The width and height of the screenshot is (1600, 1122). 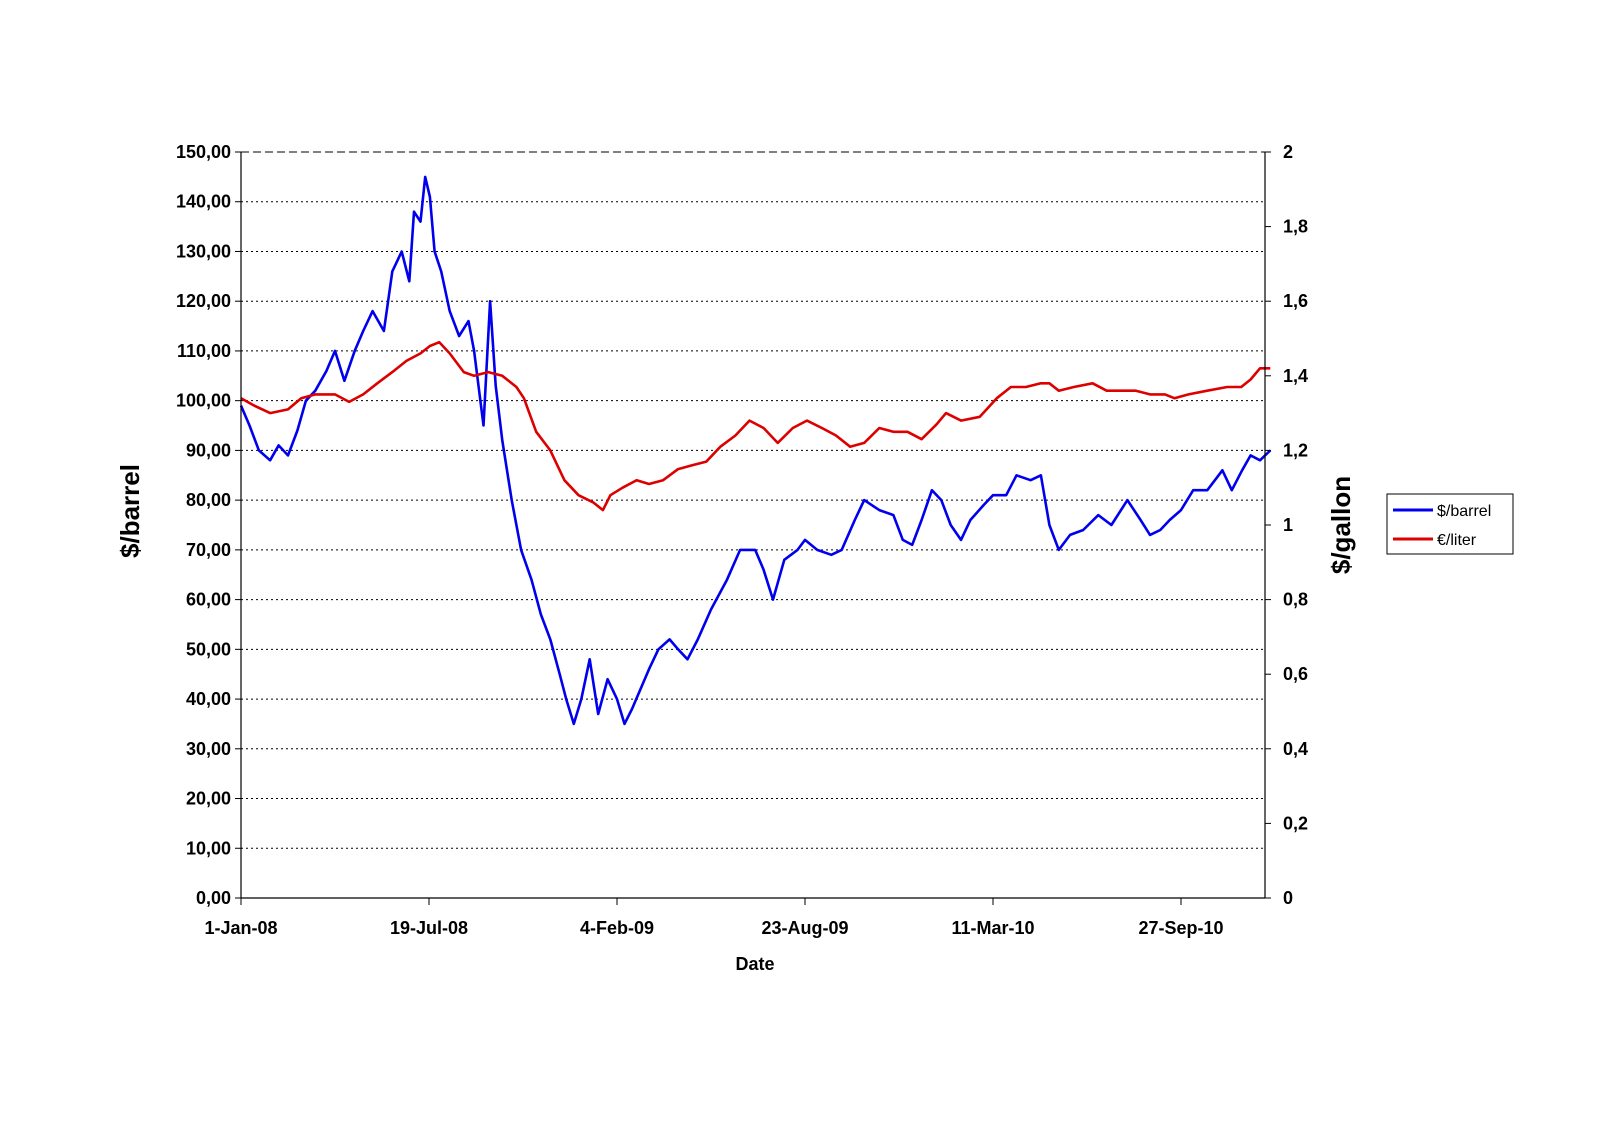 What do you see at coordinates (1295, 749) in the screenshot?
I see `y2-tick-label: 0,4` at bounding box center [1295, 749].